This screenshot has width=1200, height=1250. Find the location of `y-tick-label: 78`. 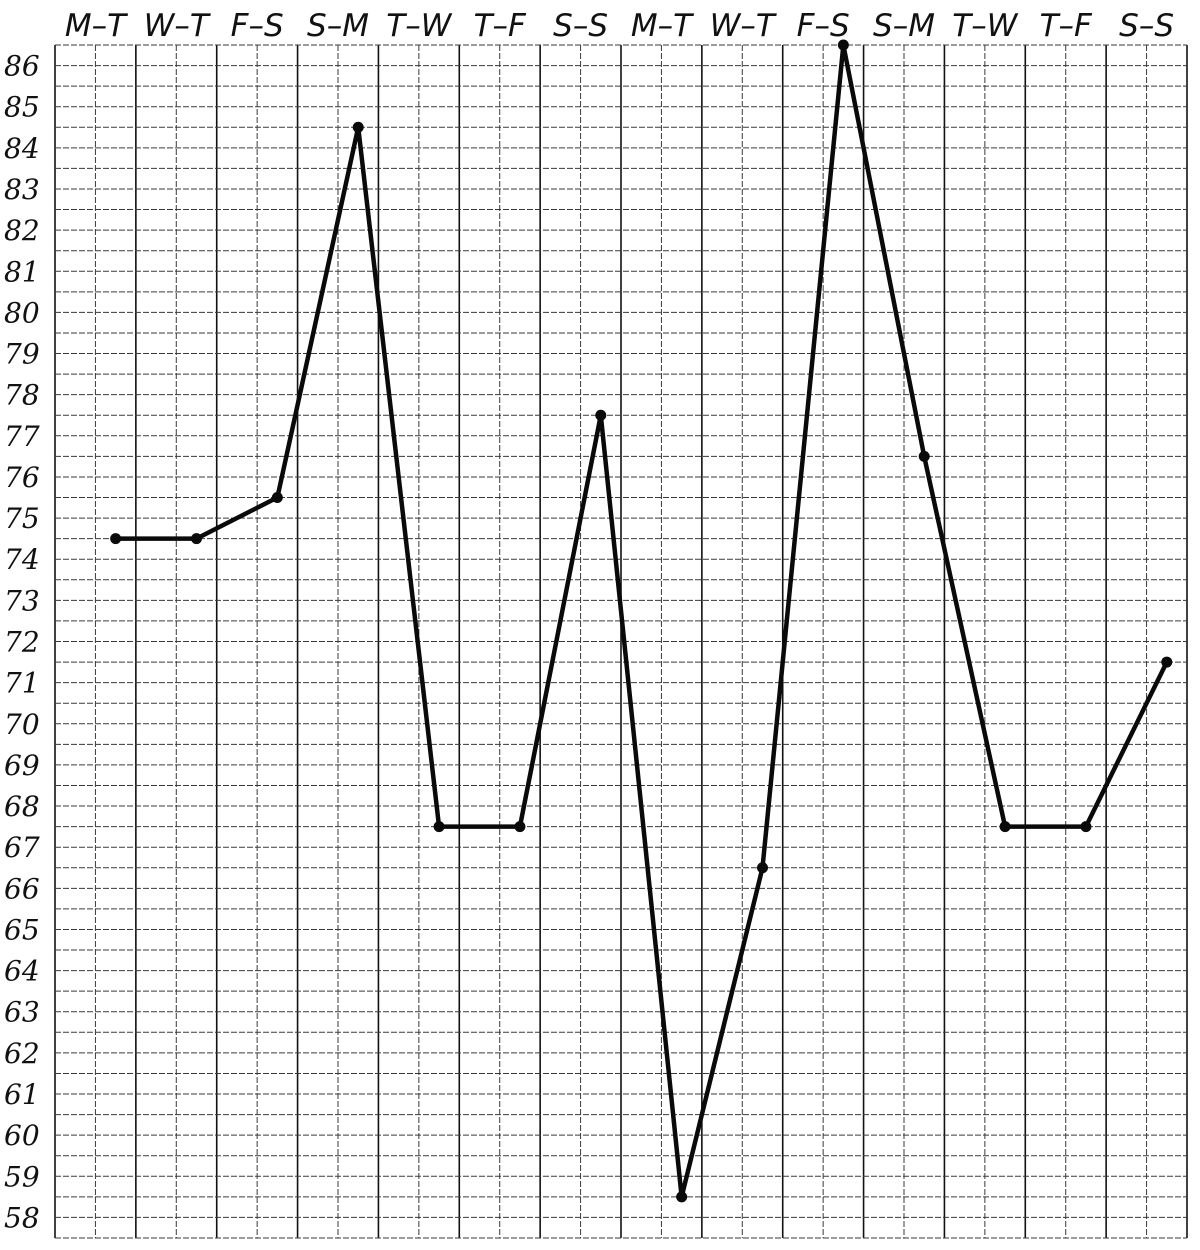

y-tick-label: 78 is located at coordinates (22, 395).